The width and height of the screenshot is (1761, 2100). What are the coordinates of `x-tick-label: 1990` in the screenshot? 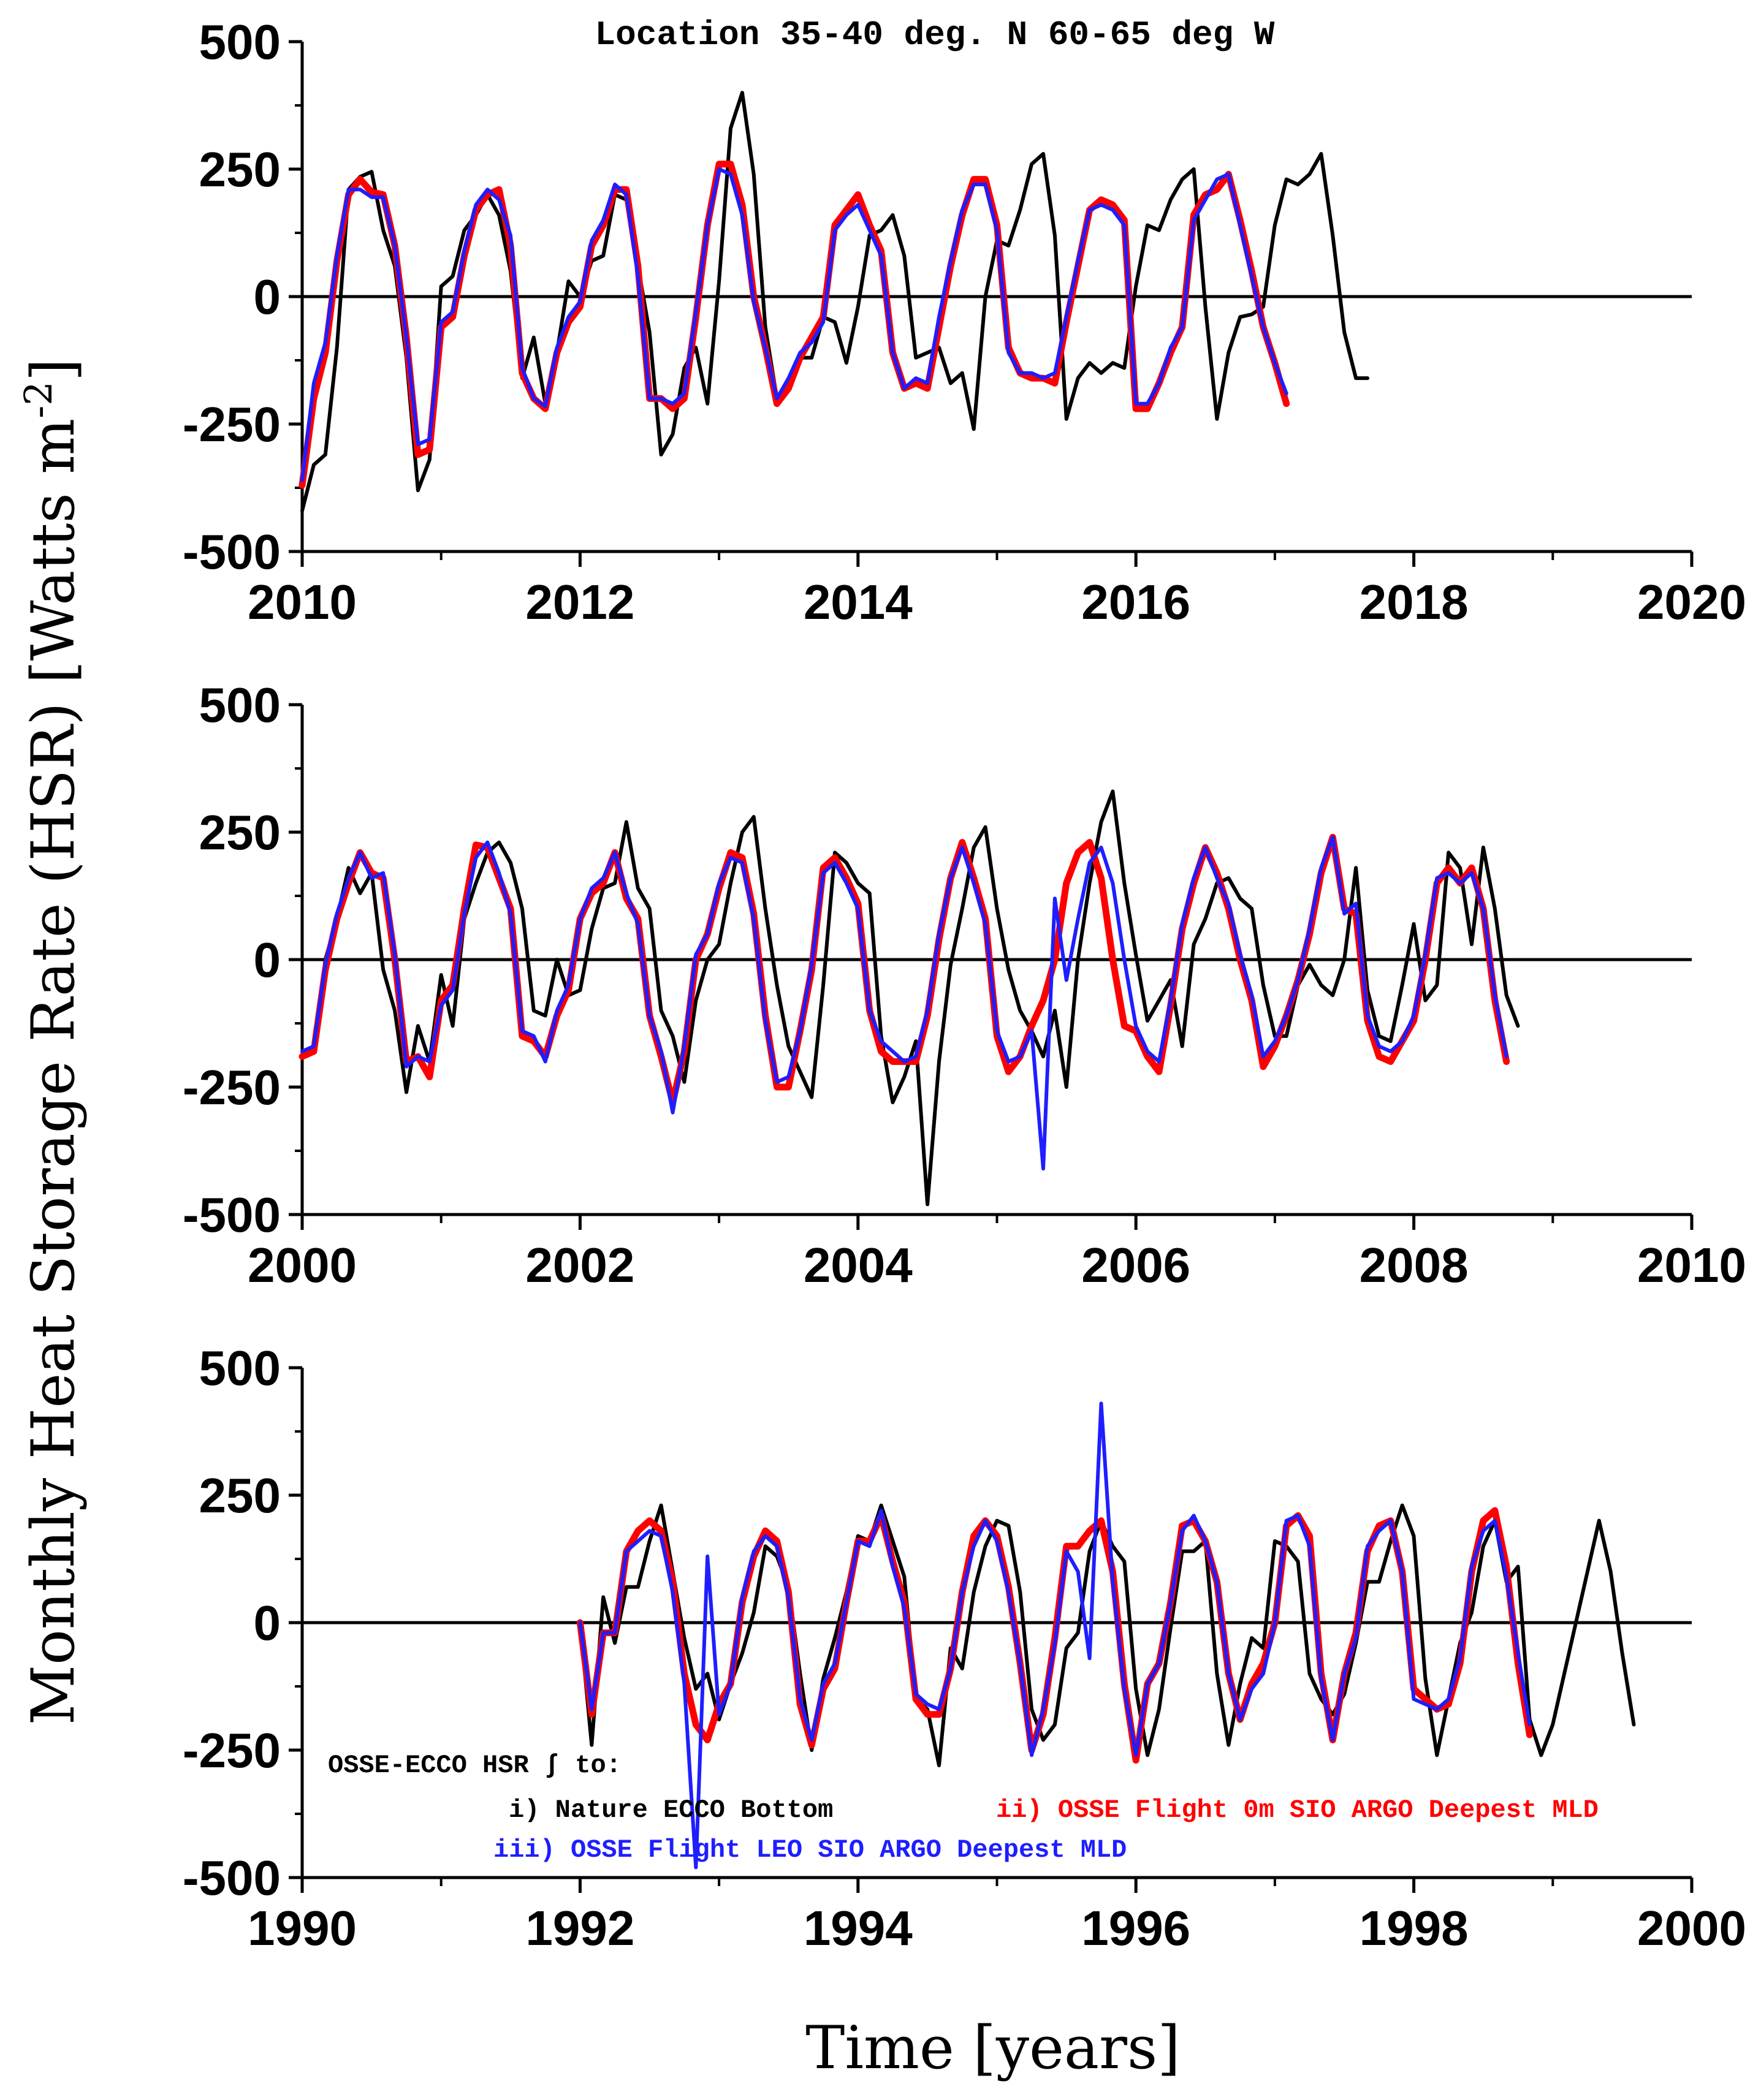 It's located at (302, 1928).